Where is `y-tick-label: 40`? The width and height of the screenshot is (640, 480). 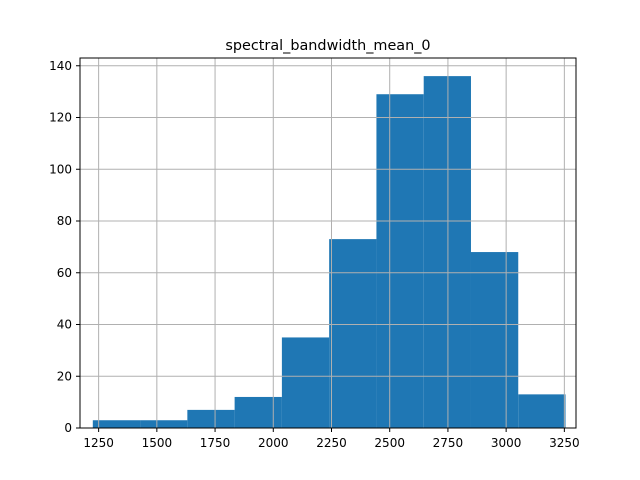 y-tick-label: 40 is located at coordinates (64, 325).